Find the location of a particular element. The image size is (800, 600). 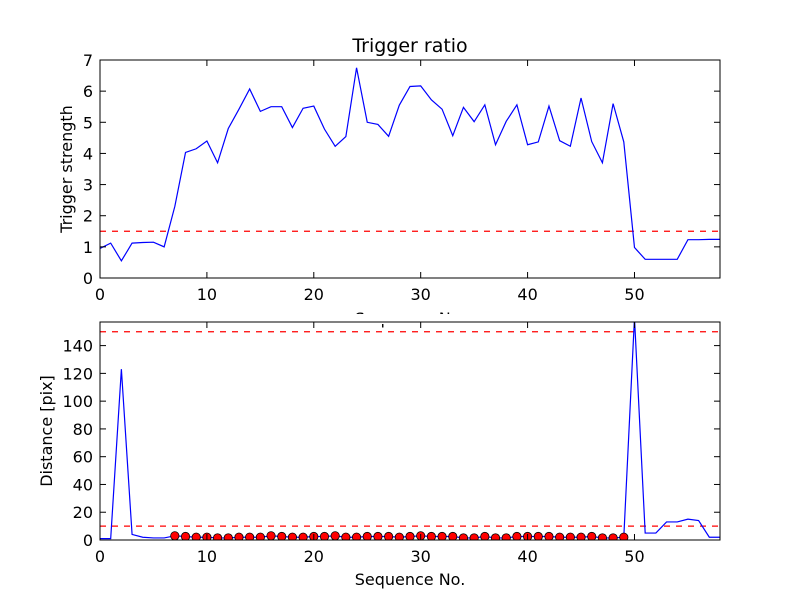

trigger-ratio-y-tick-label: 1 is located at coordinates (88, 247).